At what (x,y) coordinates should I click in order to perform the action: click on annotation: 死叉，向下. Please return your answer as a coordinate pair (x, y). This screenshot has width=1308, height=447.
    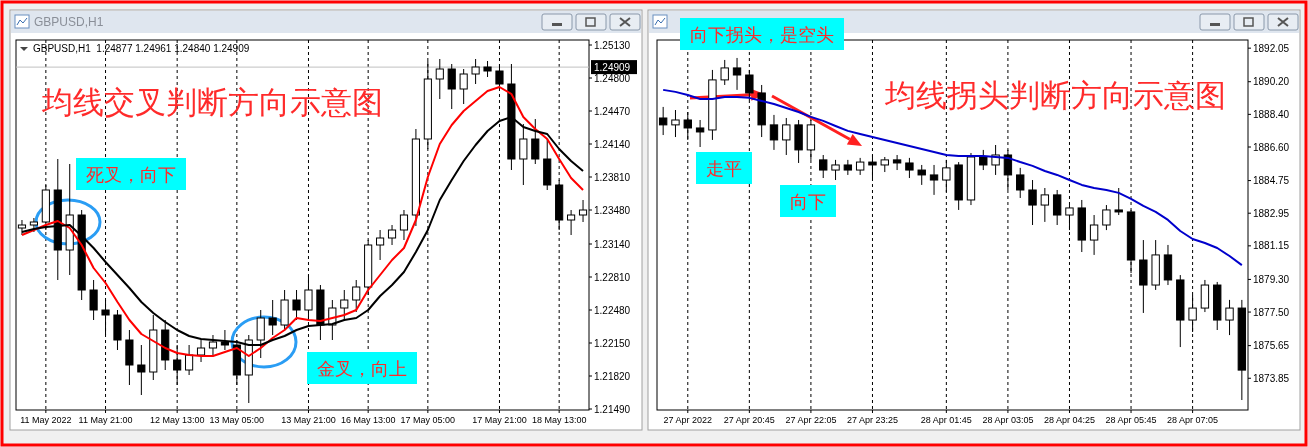
    Looking at the image, I should click on (131, 175).